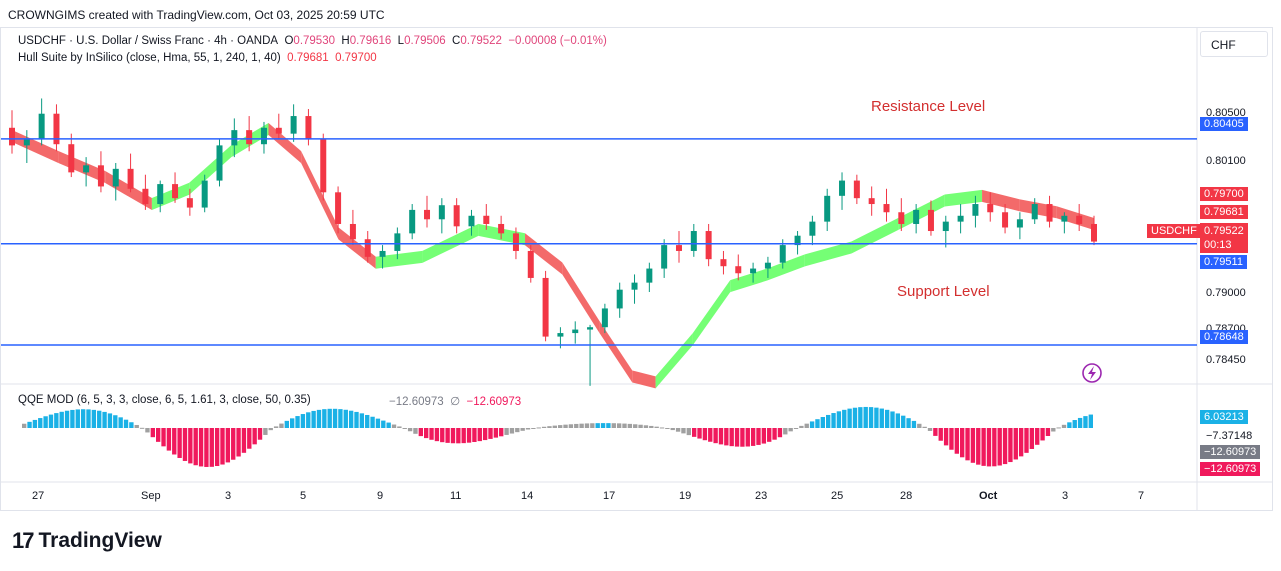  Describe the element at coordinates (906, 496) in the screenshot. I see `time-tick: 28` at that location.